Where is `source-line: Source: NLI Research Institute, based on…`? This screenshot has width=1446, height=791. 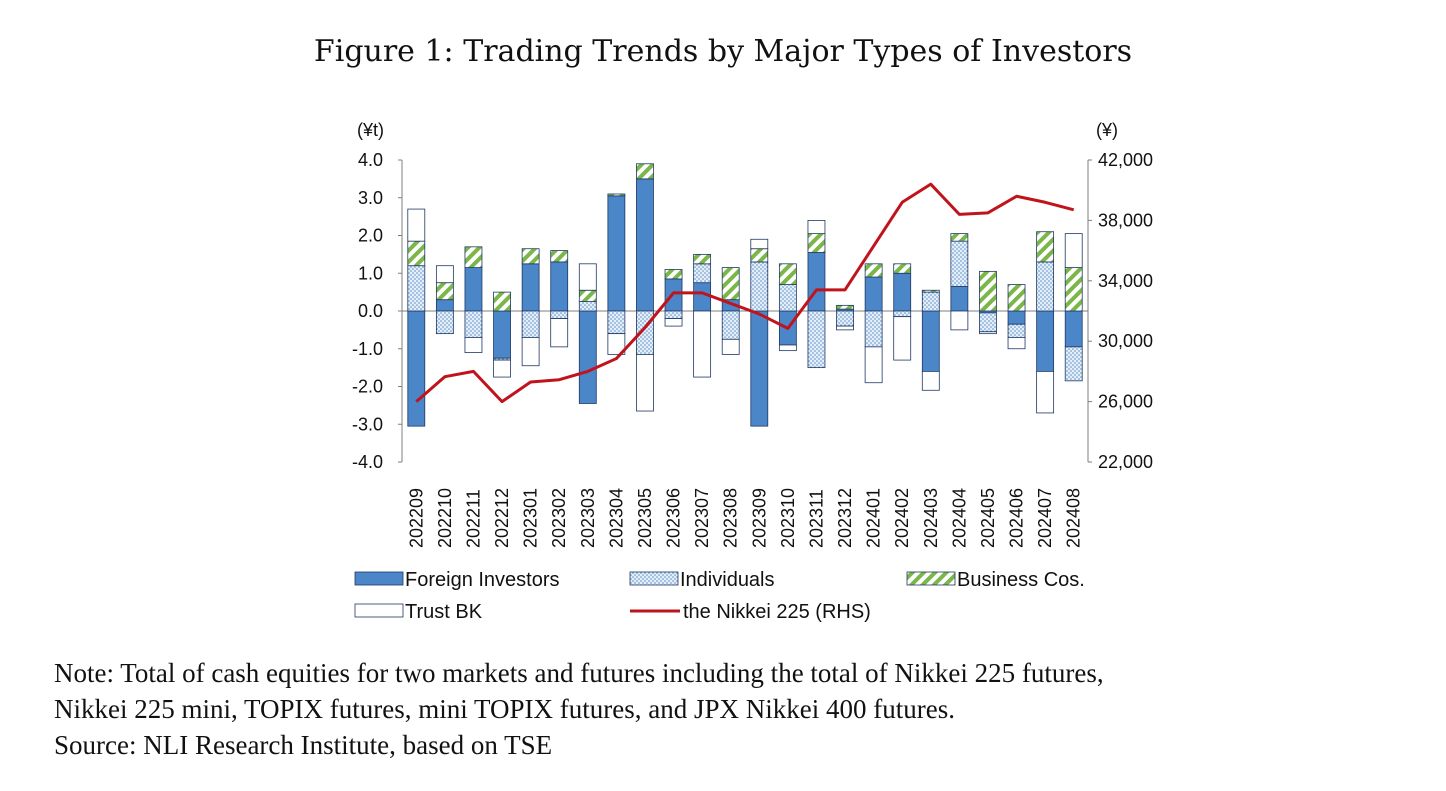 source-line: Source: NLI Research Institute, based on… is located at coordinates (303, 745).